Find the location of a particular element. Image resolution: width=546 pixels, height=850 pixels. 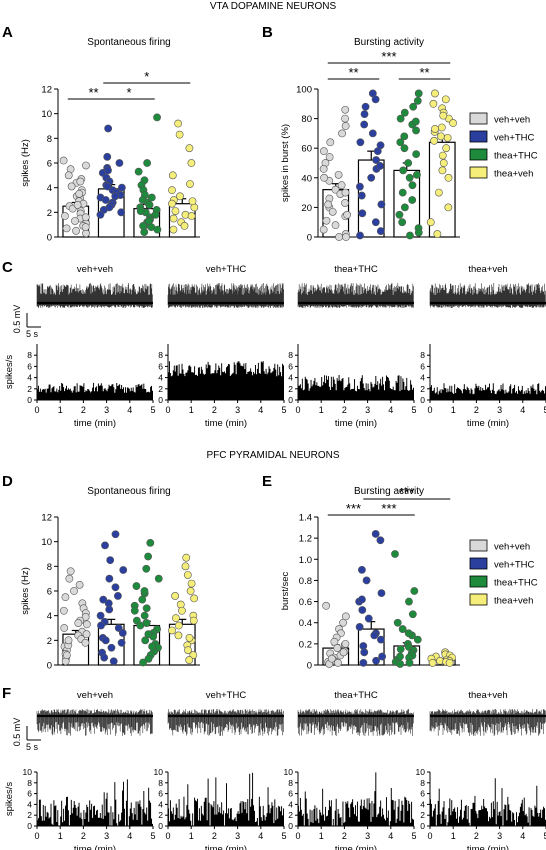

y-tick-label: 2 is located at coordinates (49, 213).